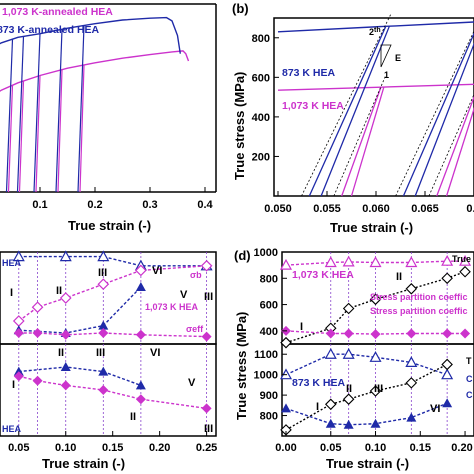  What do you see at coordinates (133, 417) in the screenshot?
I see `panel-c-bot-region-5: II` at bounding box center [133, 417].